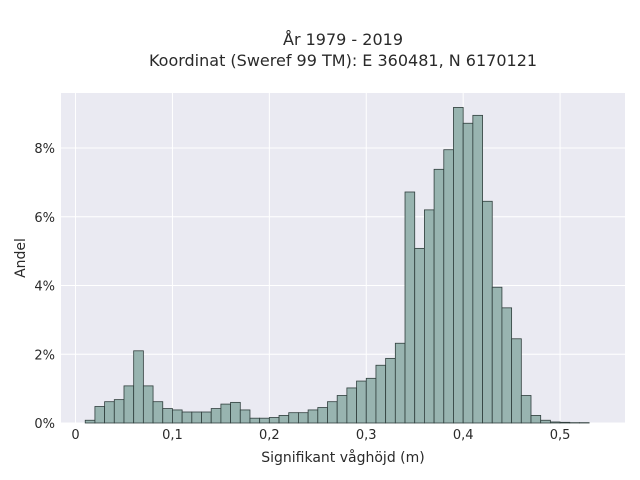 The image size is (640, 480). What do you see at coordinates (21, 258) in the screenshot?
I see `y-axis-label: Andel` at bounding box center [21, 258].